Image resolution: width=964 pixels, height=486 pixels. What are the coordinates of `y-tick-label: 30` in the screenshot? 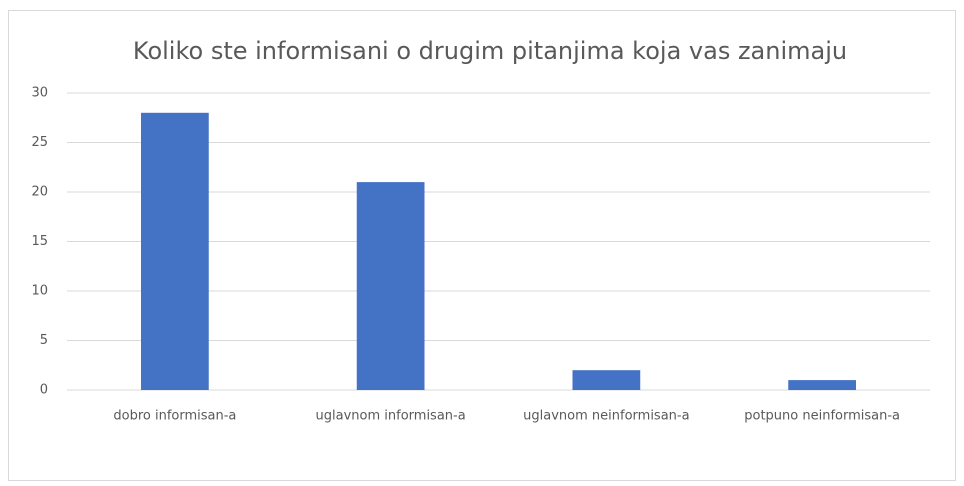 It's located at (39, 93).